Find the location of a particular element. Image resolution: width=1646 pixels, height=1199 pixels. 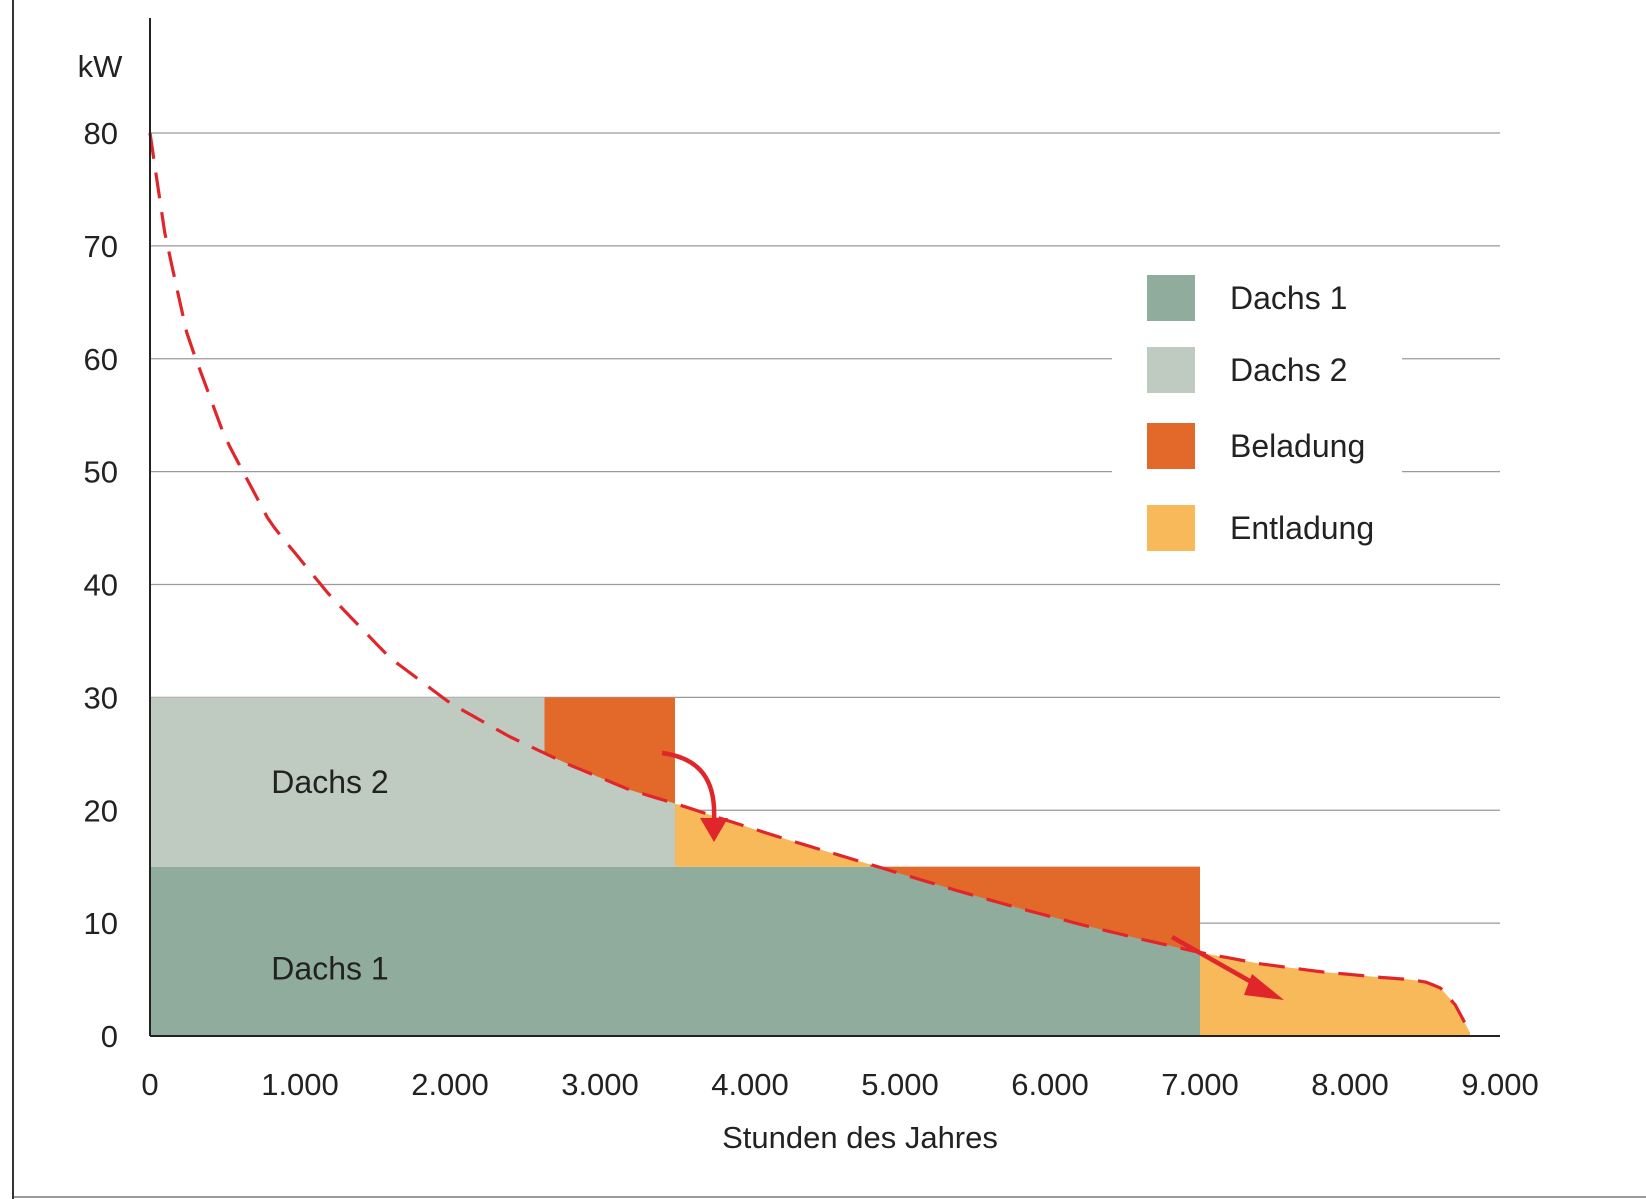

y-tick-label-0: 0 is located at coordinates (109, 1036).